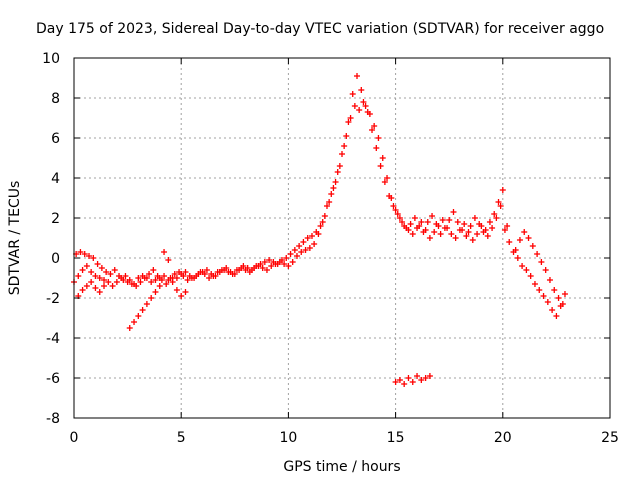 The image size is (640, 480). I want to click on y-tick-label: -4, so click(53, 339).